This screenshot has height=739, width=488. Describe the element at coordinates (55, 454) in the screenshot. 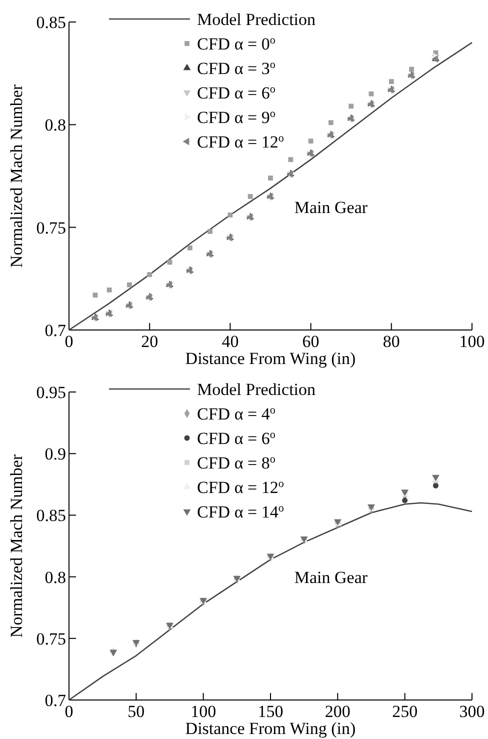

I see `y-tick-label: 0.9` at that location.